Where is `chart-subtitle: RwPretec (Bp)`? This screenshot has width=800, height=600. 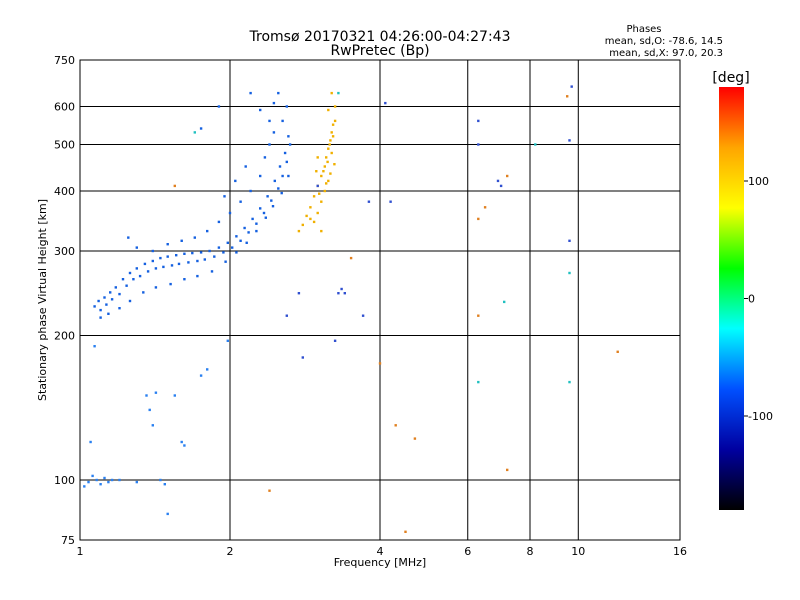
chart-subtitle: RwPretec (Bp) is located at coordinates (379, 51).